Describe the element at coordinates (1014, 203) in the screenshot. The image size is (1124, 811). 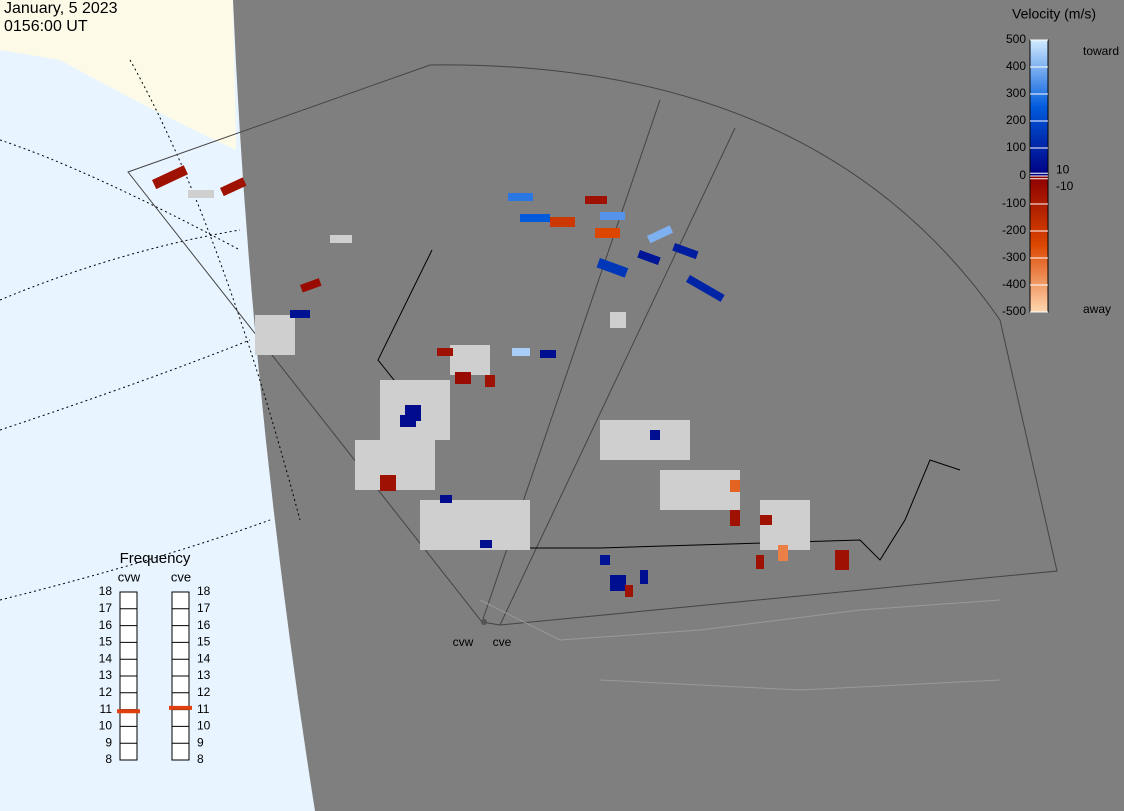
I see `colorbar-tick-label: -100` at that location.